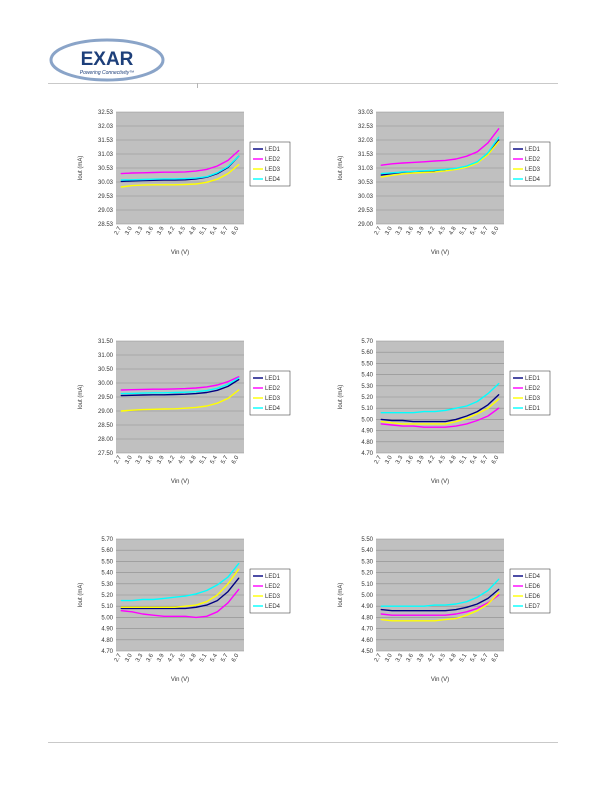 This screenshot has width=611, height=791. What do you see at coordinates (107, 73) in the screenshot?
I see `logo-tagline: Powering Connectivity™` at bounding box center [107, 73].